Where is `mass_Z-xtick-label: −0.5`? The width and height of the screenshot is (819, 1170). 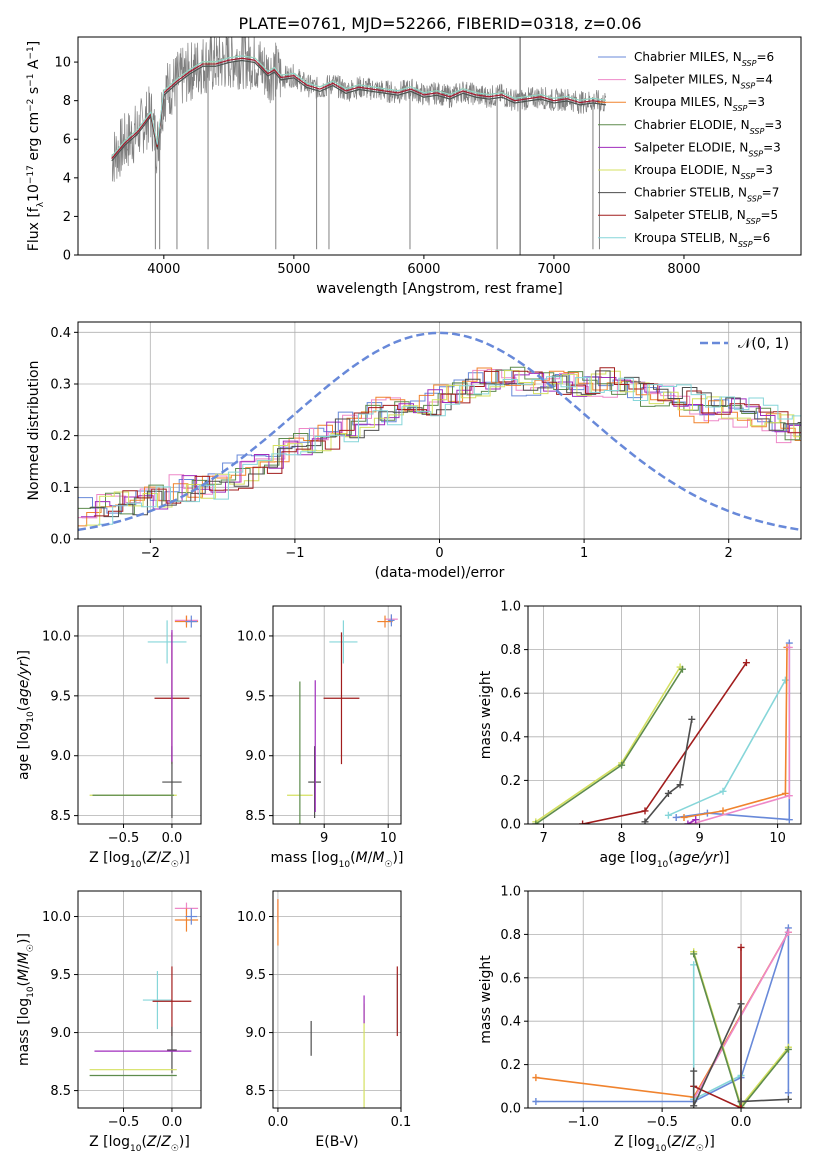 mass_Z-xtick-label: −0.5 is located at coordinates (124, 1122).